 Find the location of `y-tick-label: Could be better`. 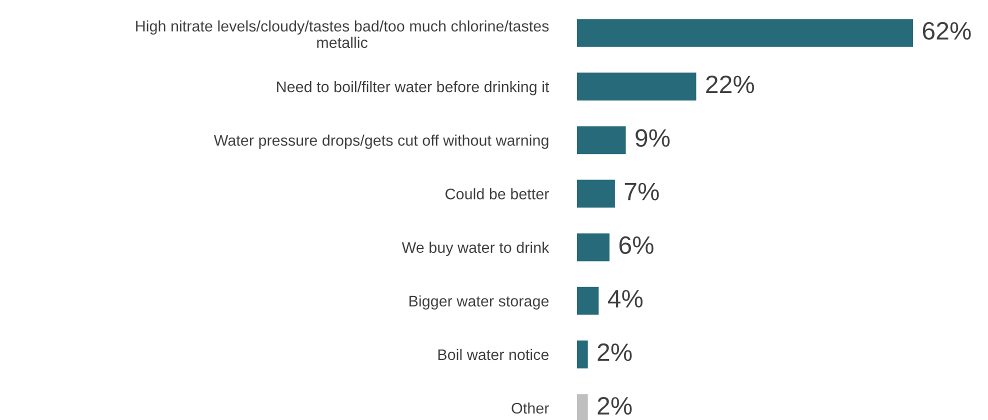

y-tick-label: Could be better is located at coordinates (497, 194).